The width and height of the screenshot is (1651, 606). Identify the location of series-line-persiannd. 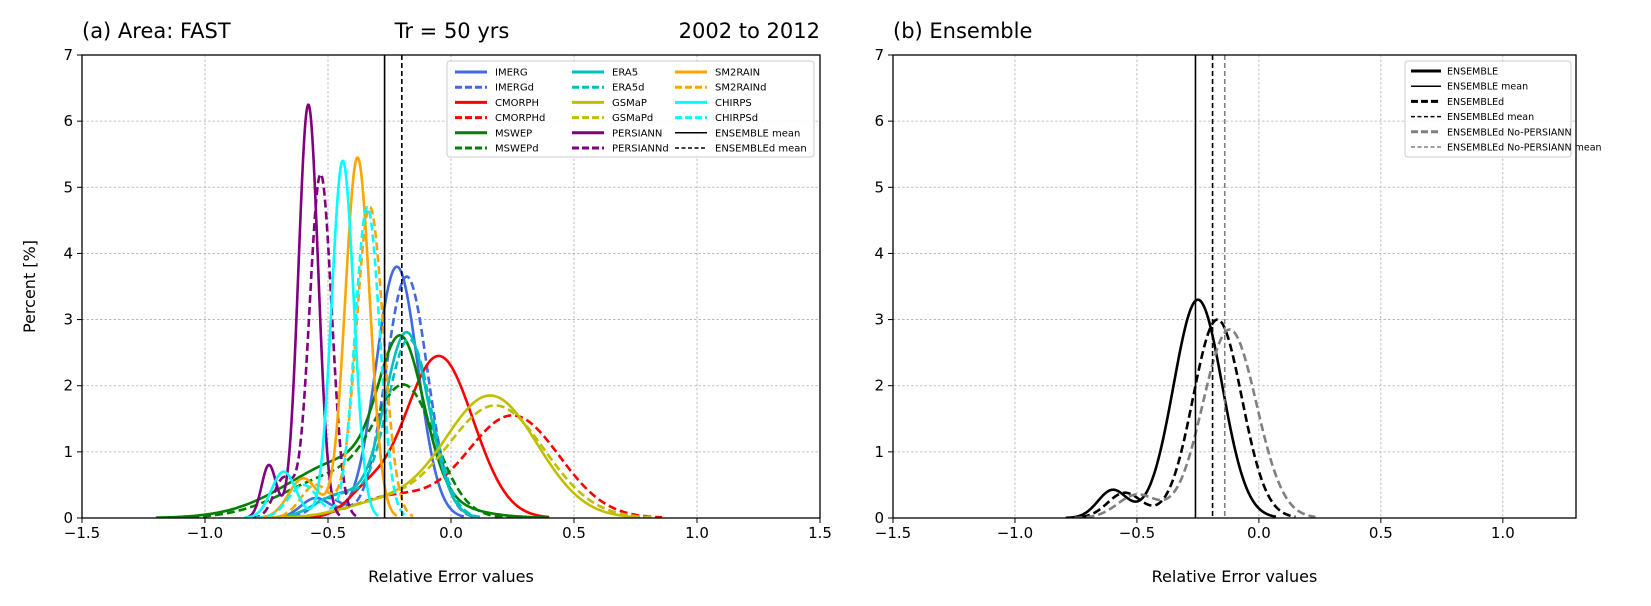
(304, 345).